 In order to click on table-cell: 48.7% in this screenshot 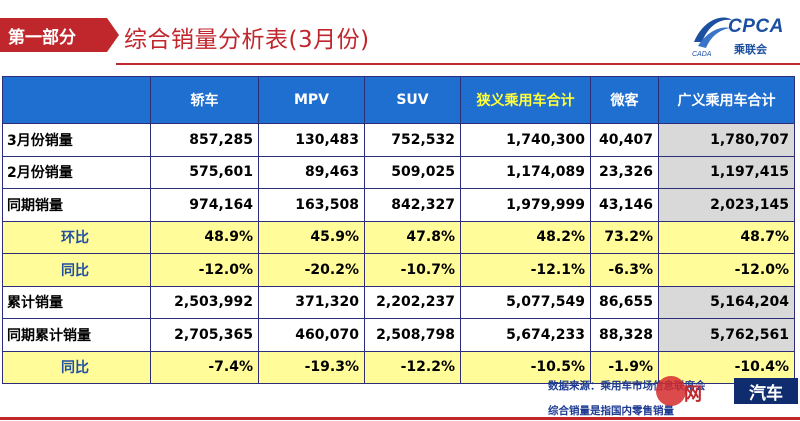, I will do `click(726, 237)`.